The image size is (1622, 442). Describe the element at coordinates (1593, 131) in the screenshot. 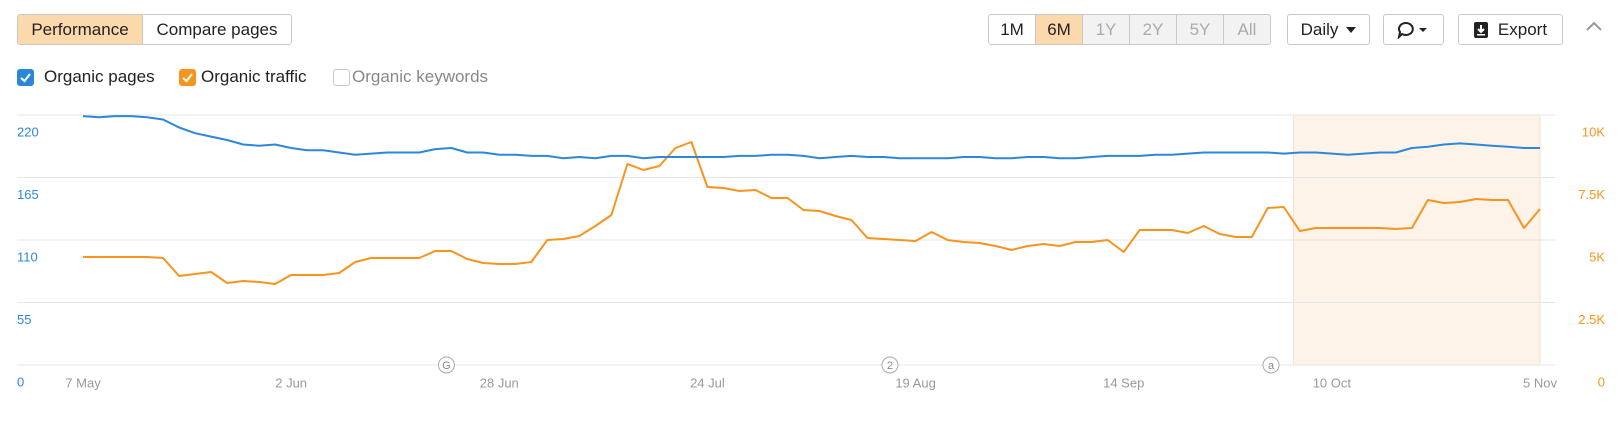

I see `y2-tick-label: 10K` at that location.